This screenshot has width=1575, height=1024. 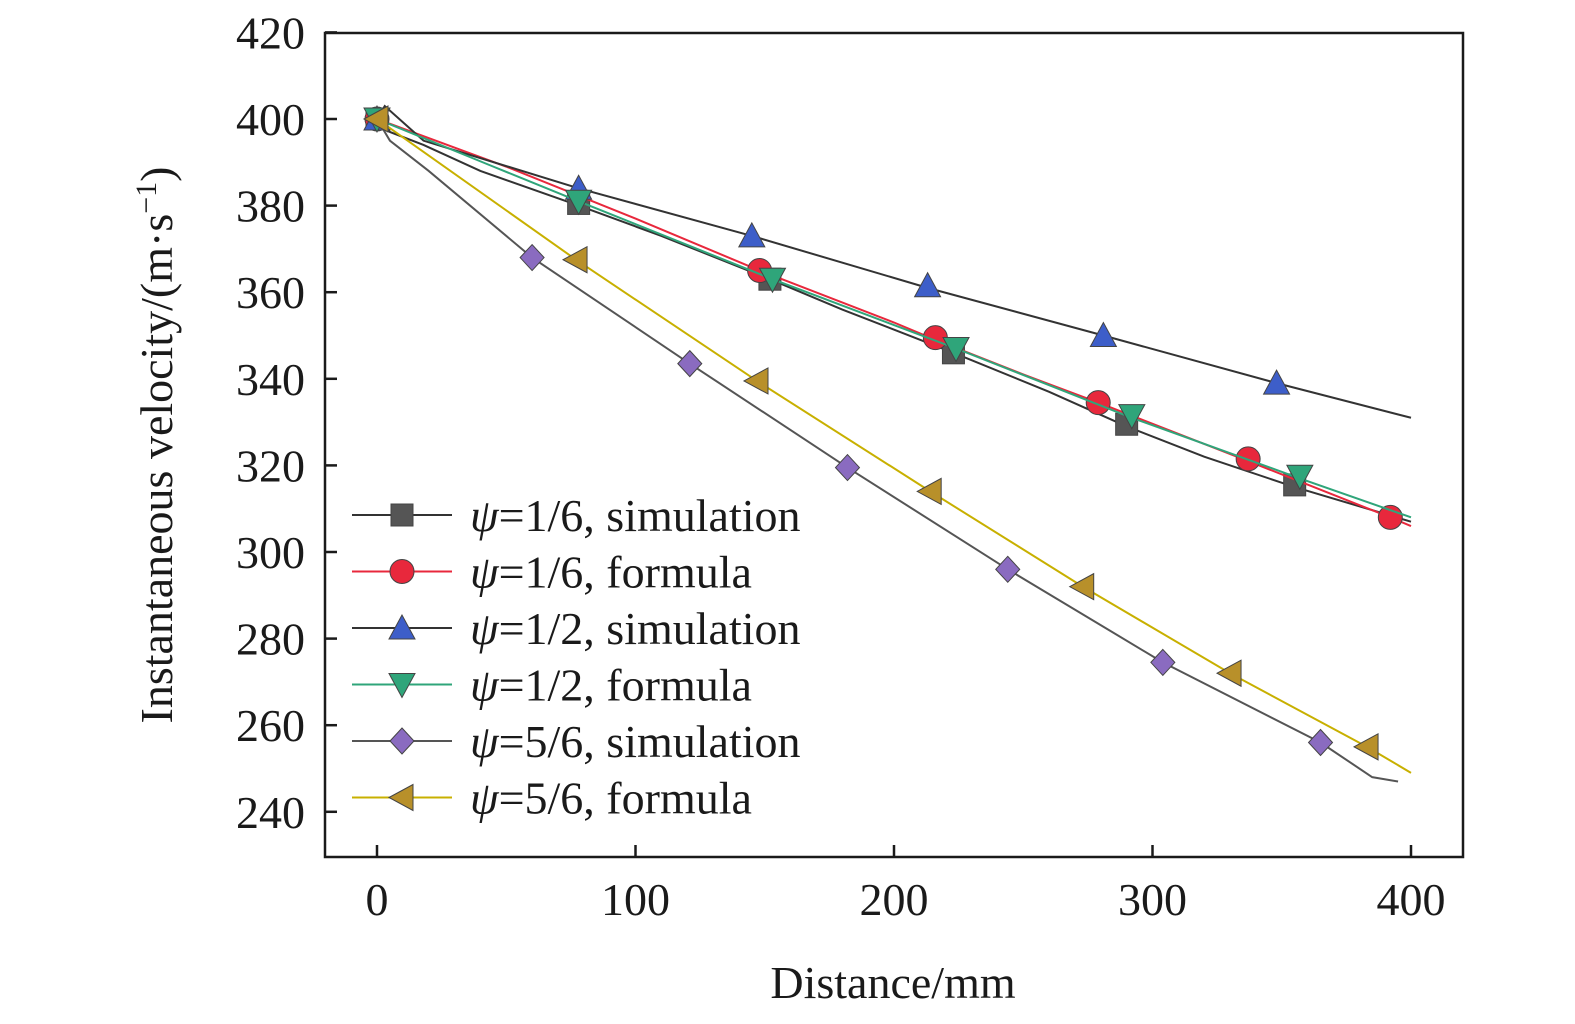 What do you see at coordinates (270, 812) in the screenshot?
I see `y-tick-label: 240` at bounding box center [270, 812].